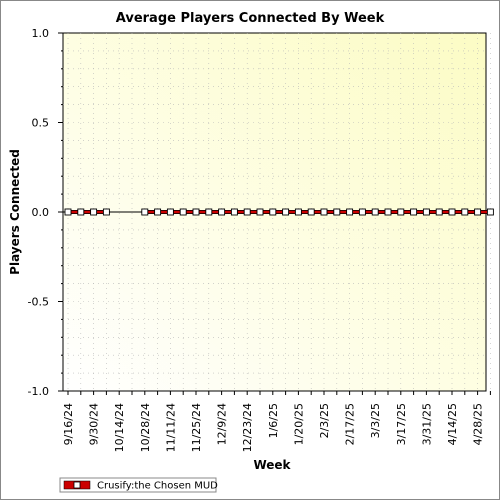  I want to click on y-tick-label: 0.5, so click(41, 123).